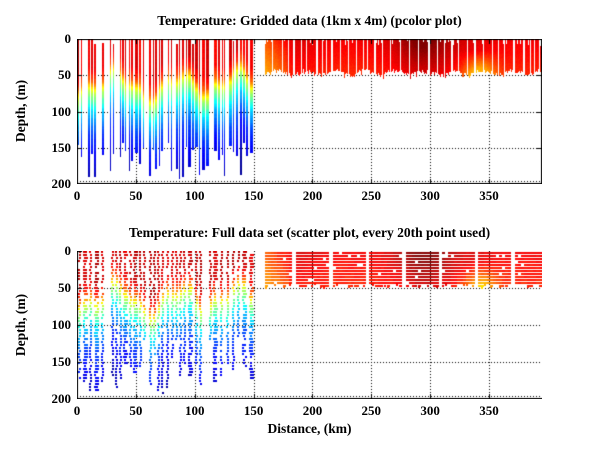 This screenshot has height=451, width=600. What do you see at coordinates (20, 111) in the screenshot?
I see `y-axis-label-top: Depth, (m)` at bounding box center [20, 111].